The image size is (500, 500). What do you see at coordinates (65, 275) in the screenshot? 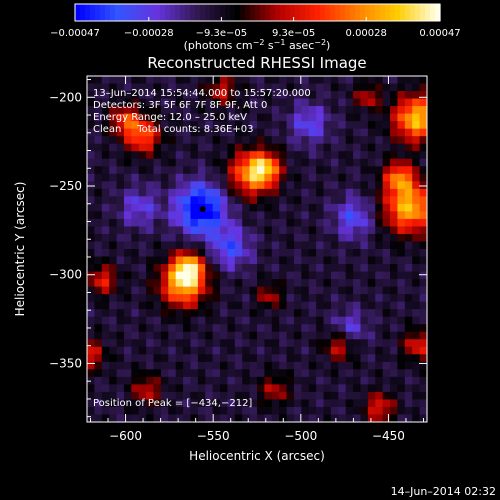
I see `y-tick-label: −300` at bounding box center [65, 275].